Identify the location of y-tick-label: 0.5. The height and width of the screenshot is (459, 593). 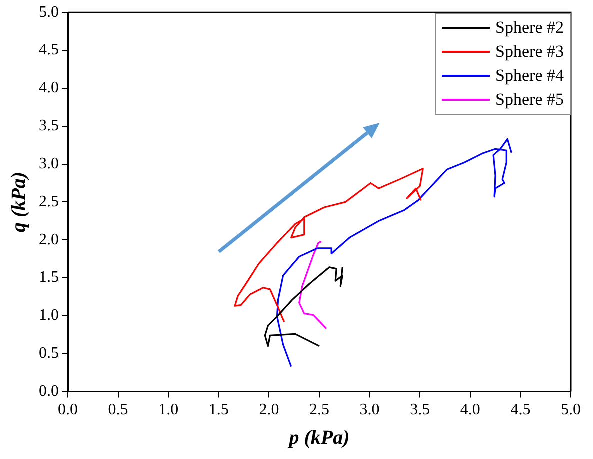
(49, 353).